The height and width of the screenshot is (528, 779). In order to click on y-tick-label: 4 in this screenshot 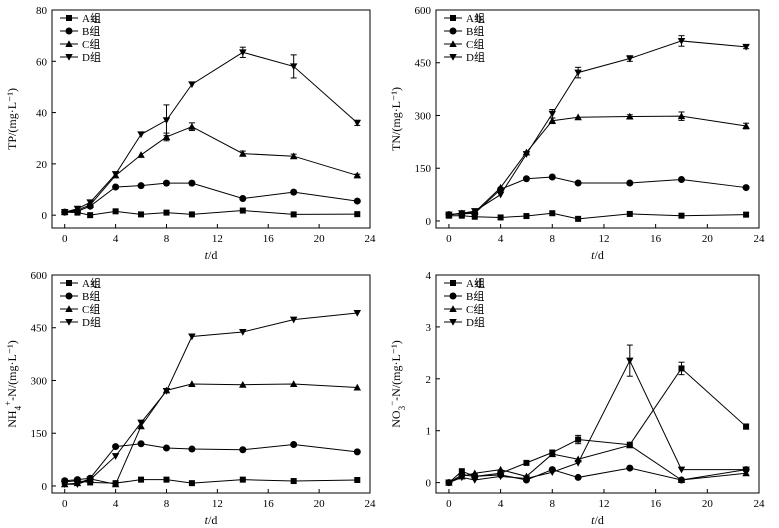, I will do `click(429, 276)`.